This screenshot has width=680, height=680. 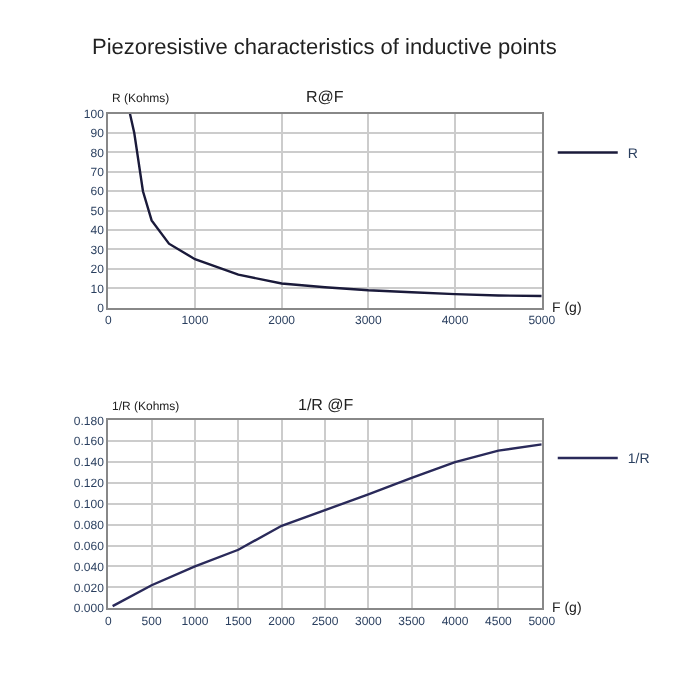 I want to click on chart-title: Piezoresistive characteristics of inductive points, so click(x=325, y=48).